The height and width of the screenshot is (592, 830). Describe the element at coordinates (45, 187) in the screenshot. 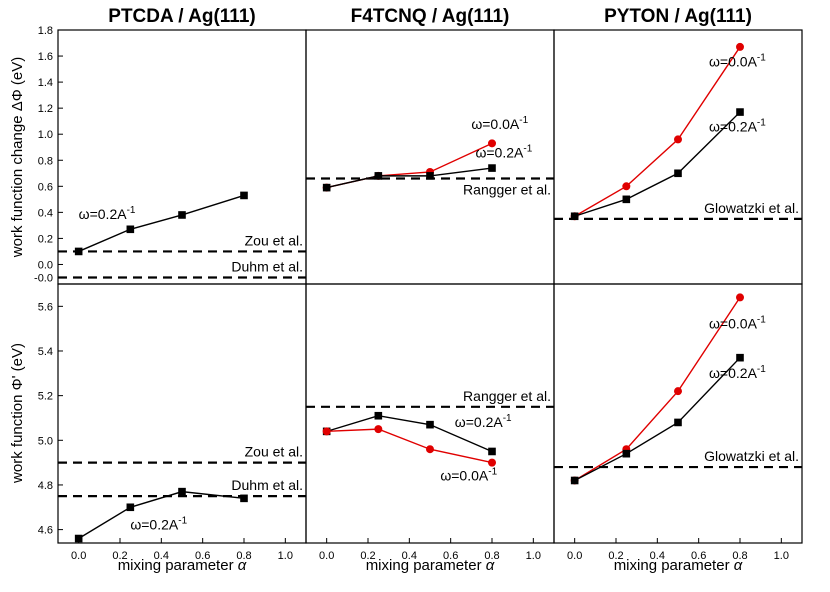

I see `y-tick-label: 0.6` at that location.